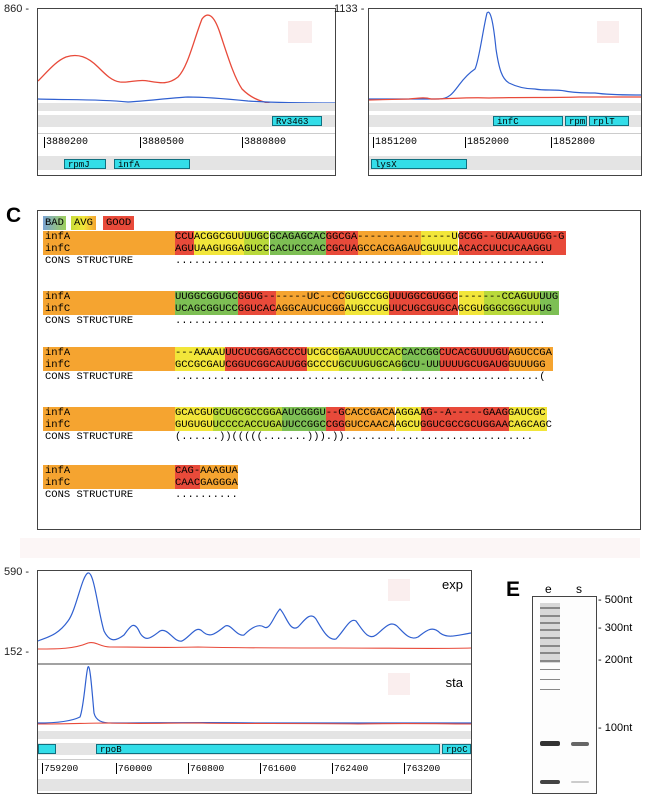 This screenshot has width=648, height=800. I want to click on panel-a-plot, so click(186, 59).